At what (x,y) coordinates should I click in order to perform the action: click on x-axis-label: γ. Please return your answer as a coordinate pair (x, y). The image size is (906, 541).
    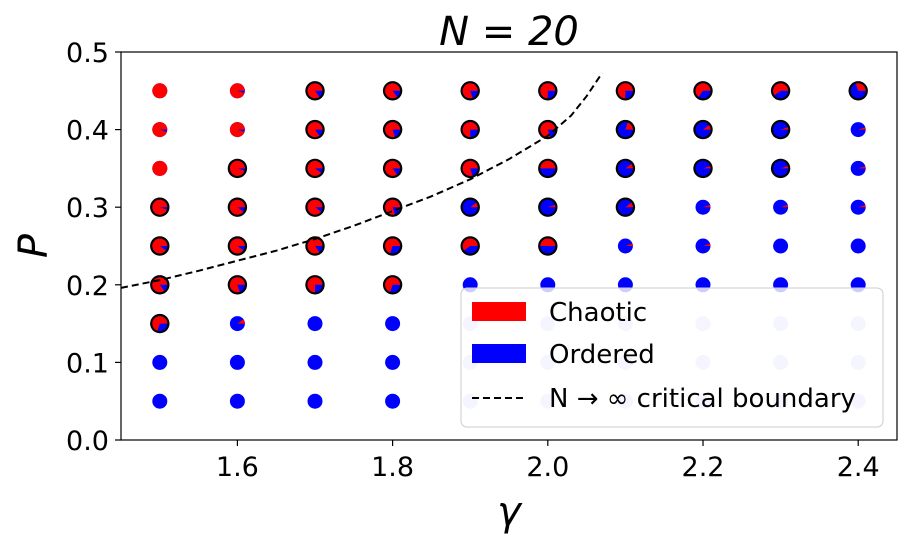
    Looking at the image, I should click on (510, 512).